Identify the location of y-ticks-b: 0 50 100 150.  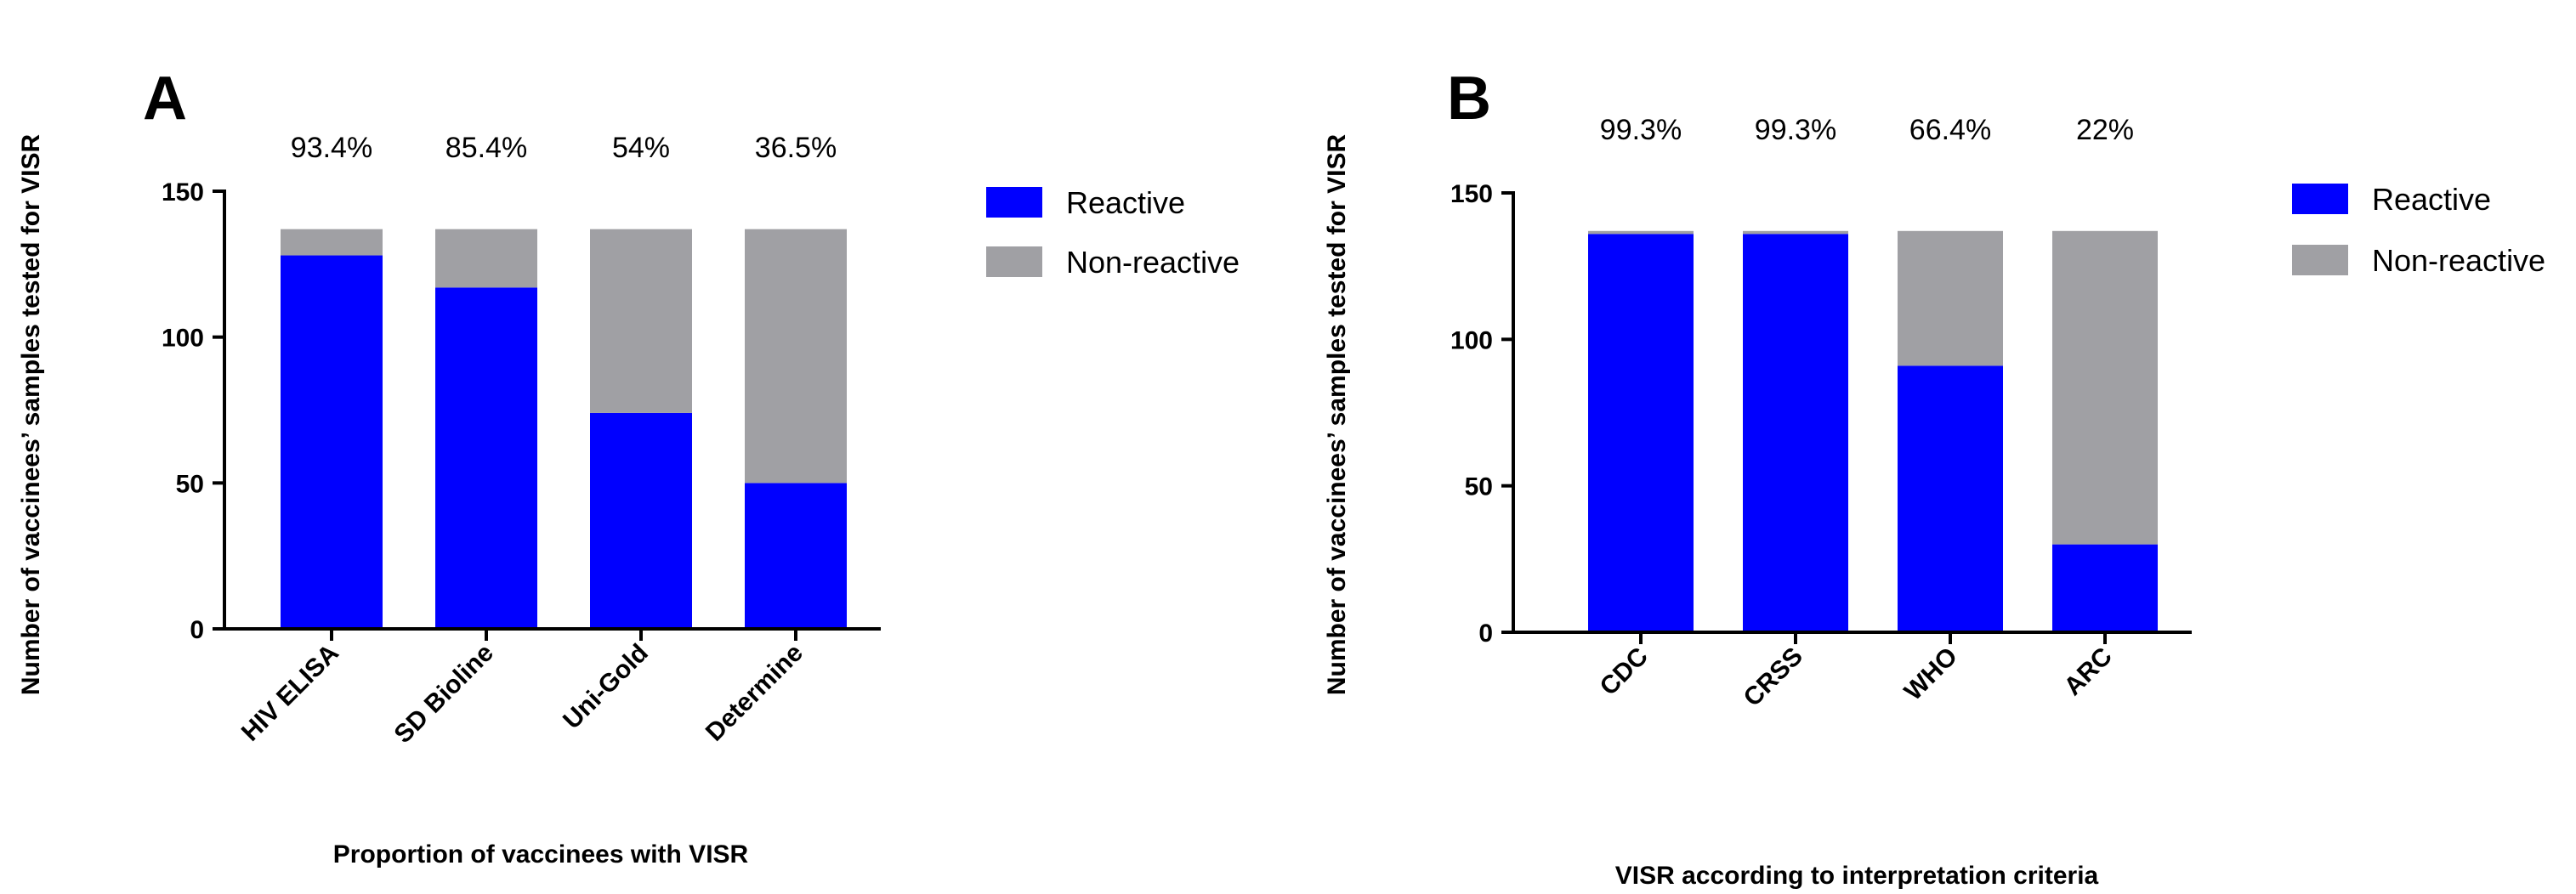
(1482, 414).